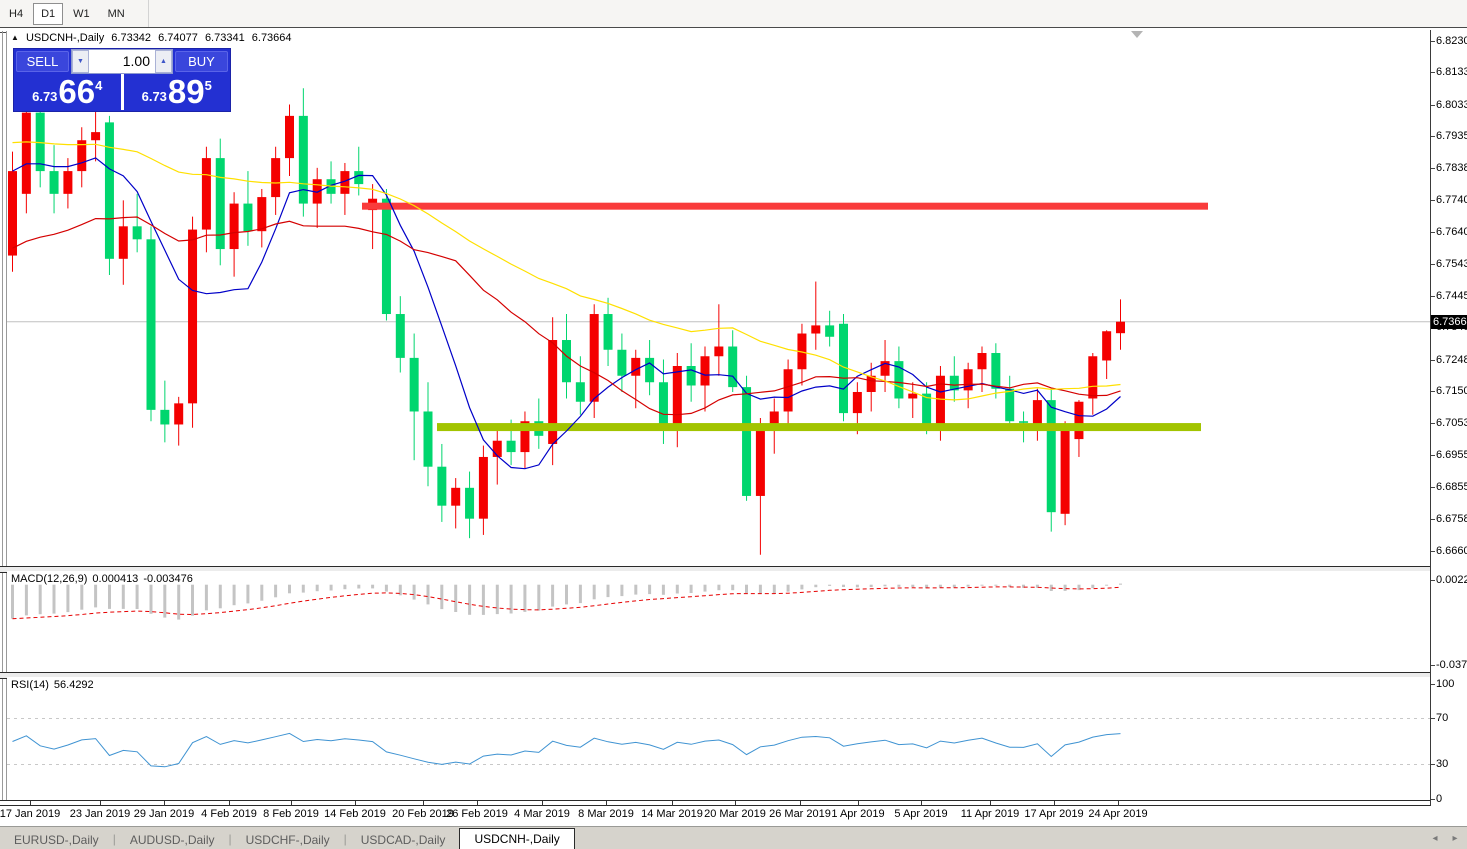  I want to click on toolbar-separator, so click(148, 13).